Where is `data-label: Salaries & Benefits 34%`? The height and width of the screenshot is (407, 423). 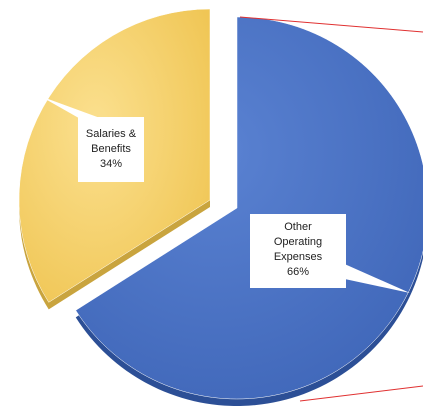 data-label: Salaries & Benefits 34% is located at coordinates (111, 149).